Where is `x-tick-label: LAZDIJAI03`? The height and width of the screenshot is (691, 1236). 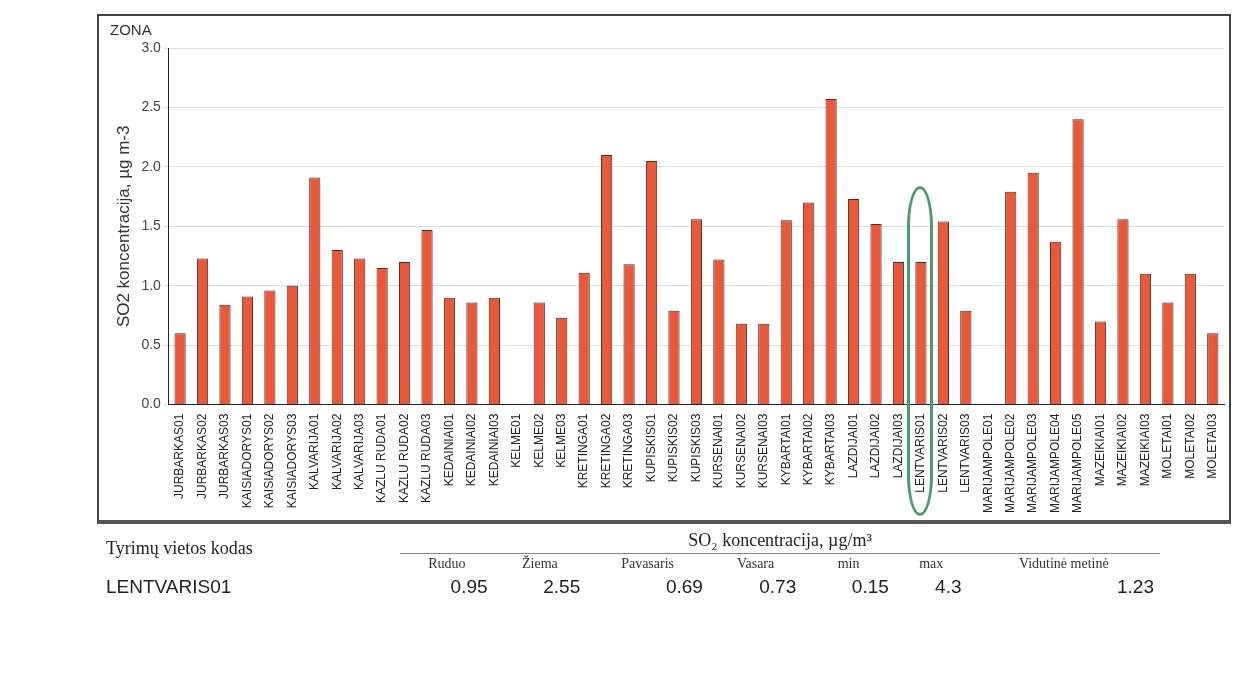
x-tick-label: LAZDIJAI03 is located at coordinates (897, 446).